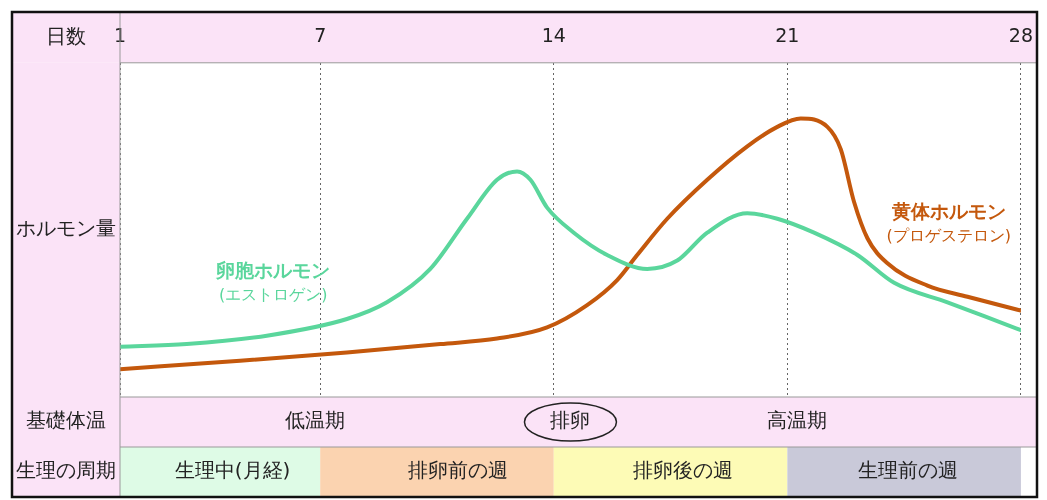 The height and width of the screenshot is (500, 1047). Describe the element at coordinates (787, 35) in the screenshot. I see `x-tick-label: 21` at that location.